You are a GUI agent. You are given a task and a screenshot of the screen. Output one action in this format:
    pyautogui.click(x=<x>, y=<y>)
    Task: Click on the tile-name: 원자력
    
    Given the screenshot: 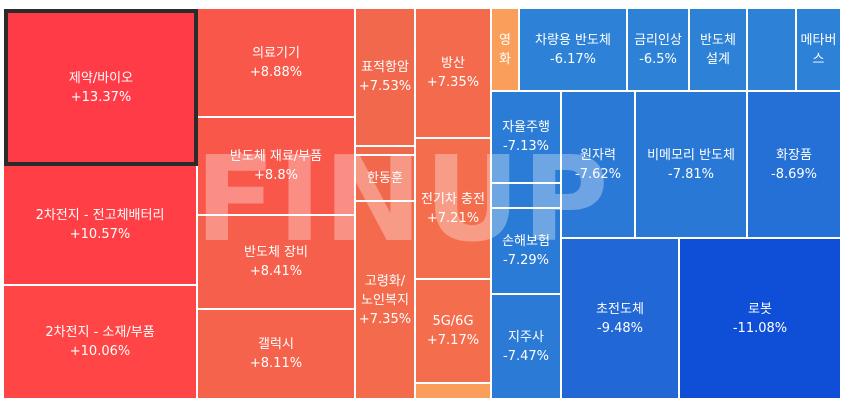 What is the action you would take?
    pyautogui.click(x=598, y=155)
    